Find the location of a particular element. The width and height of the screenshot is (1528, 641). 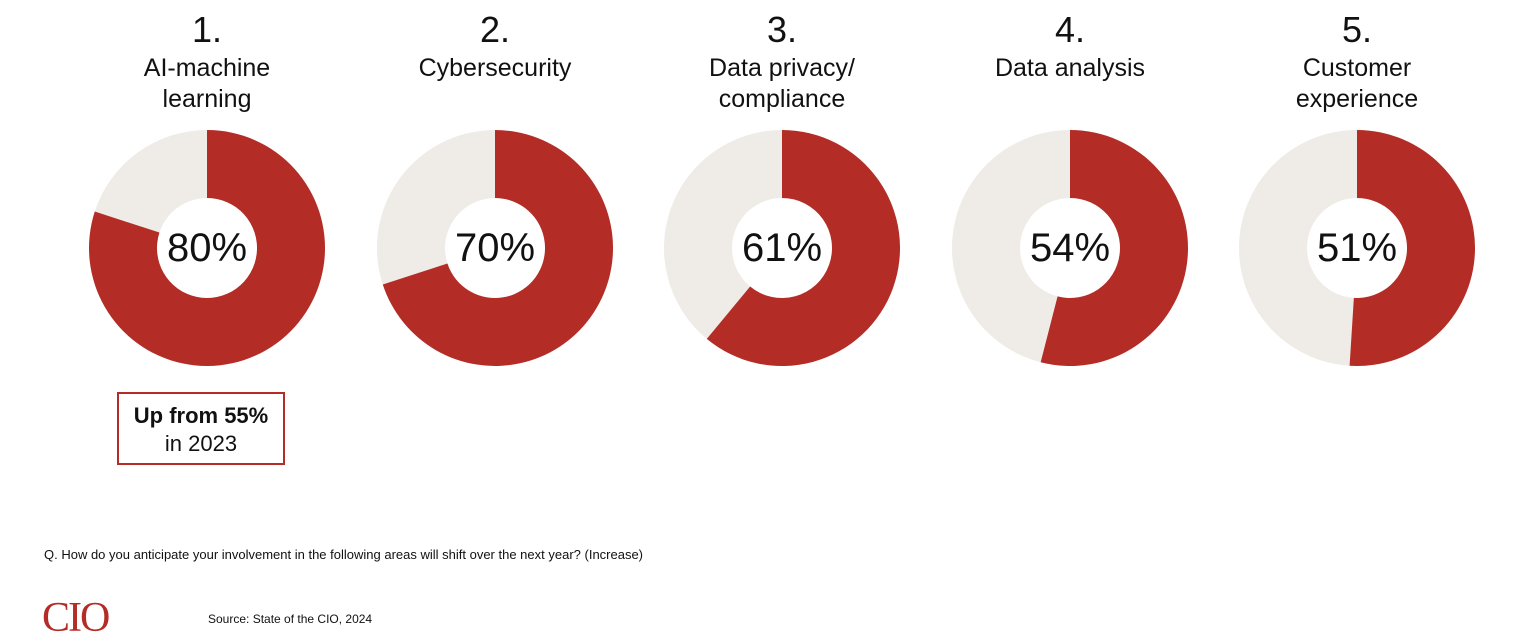

percentage-label: 70% is located at coordinates (495, 248).